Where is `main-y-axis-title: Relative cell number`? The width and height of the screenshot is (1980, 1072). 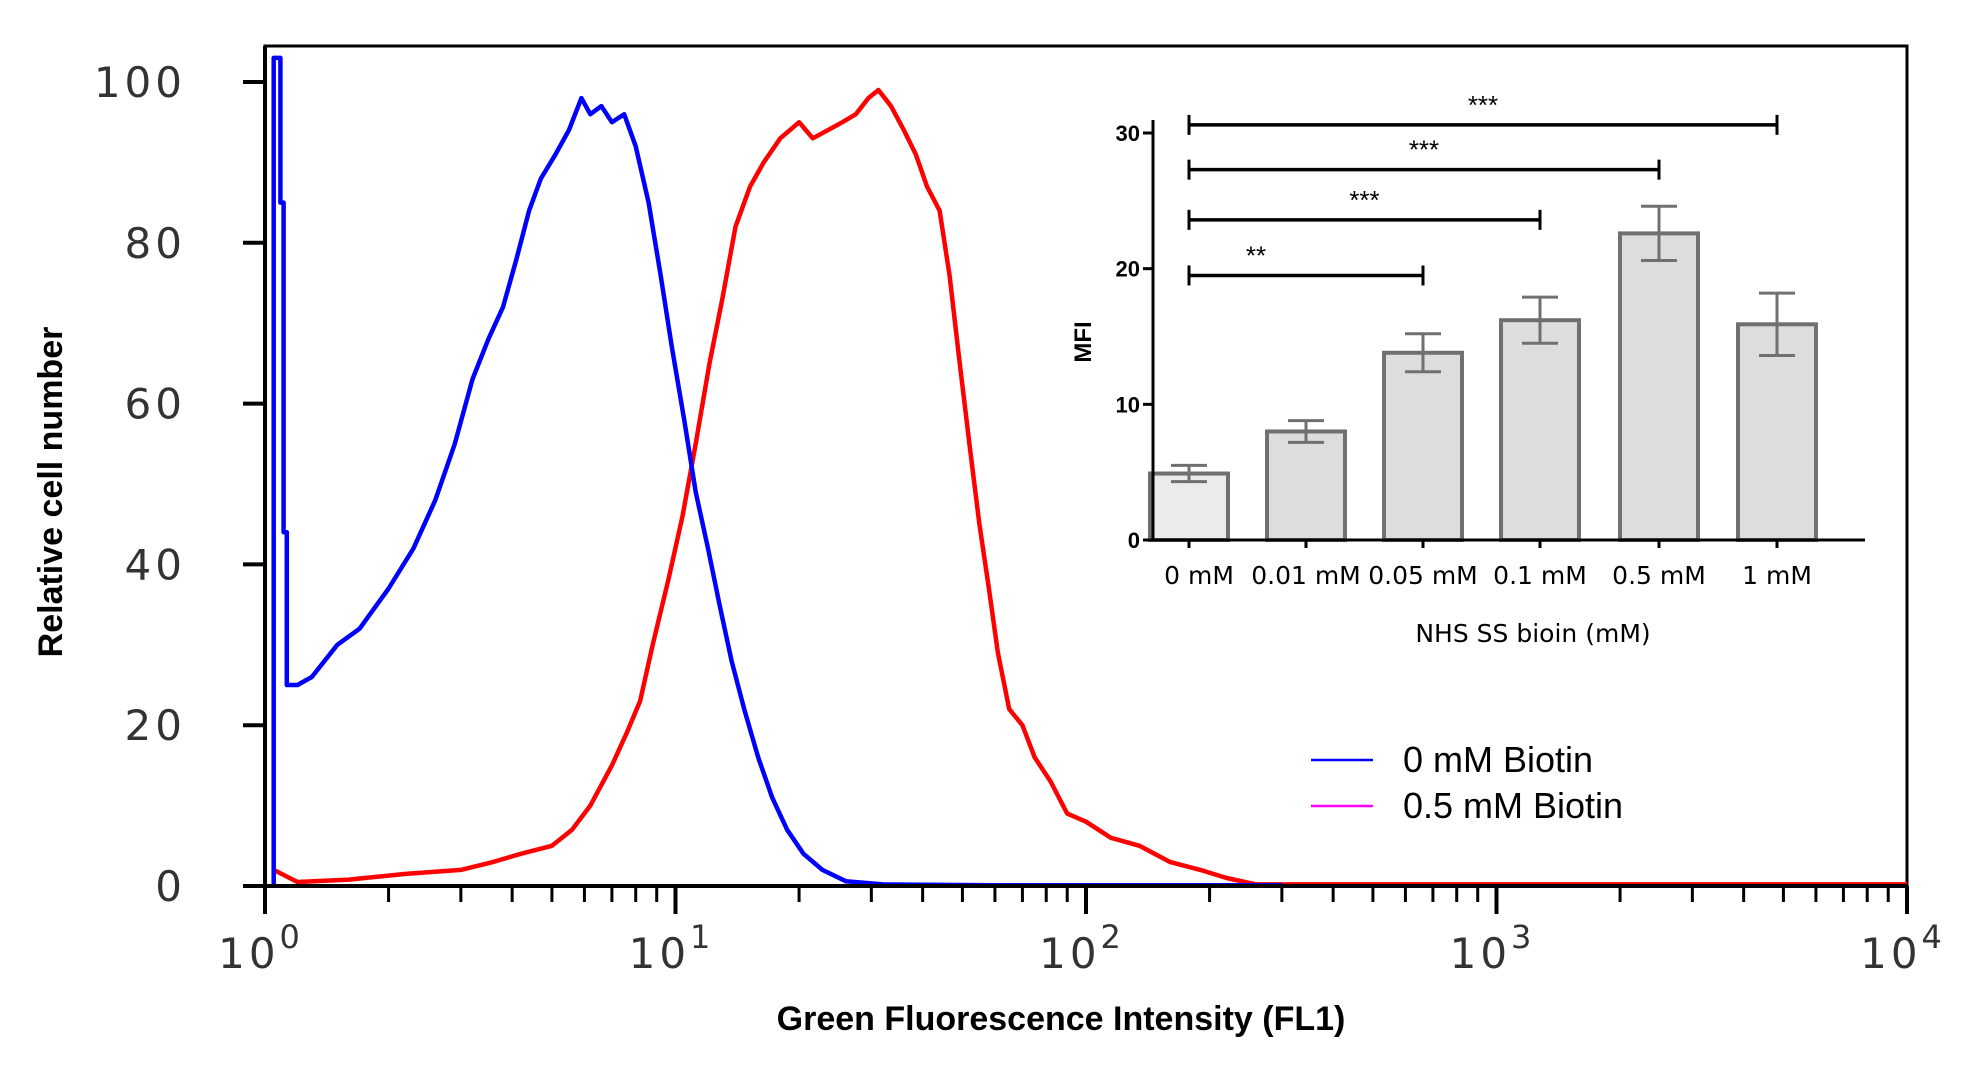
main-y-axis-title: Relative cell number is located at coordinates (51, 492).